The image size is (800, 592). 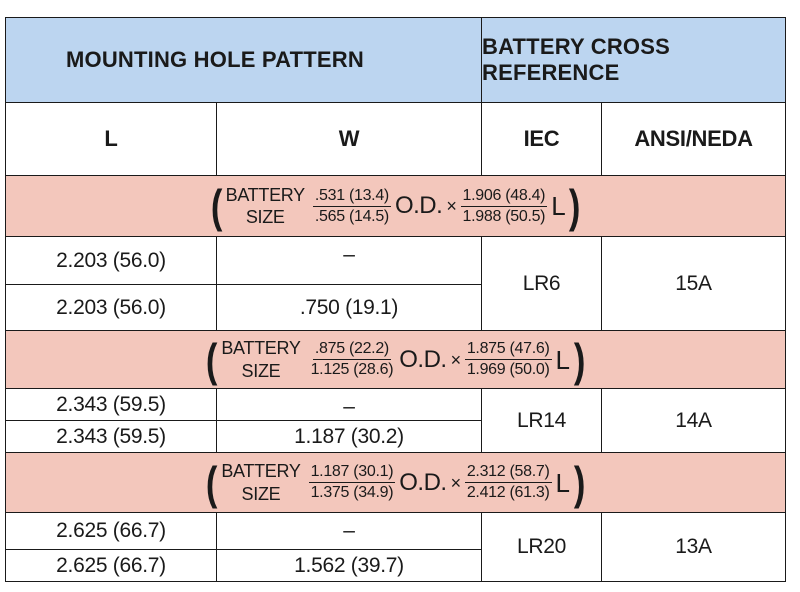 I want to click on length-min: 1.875 (47.6), so click(x=508, y=350).